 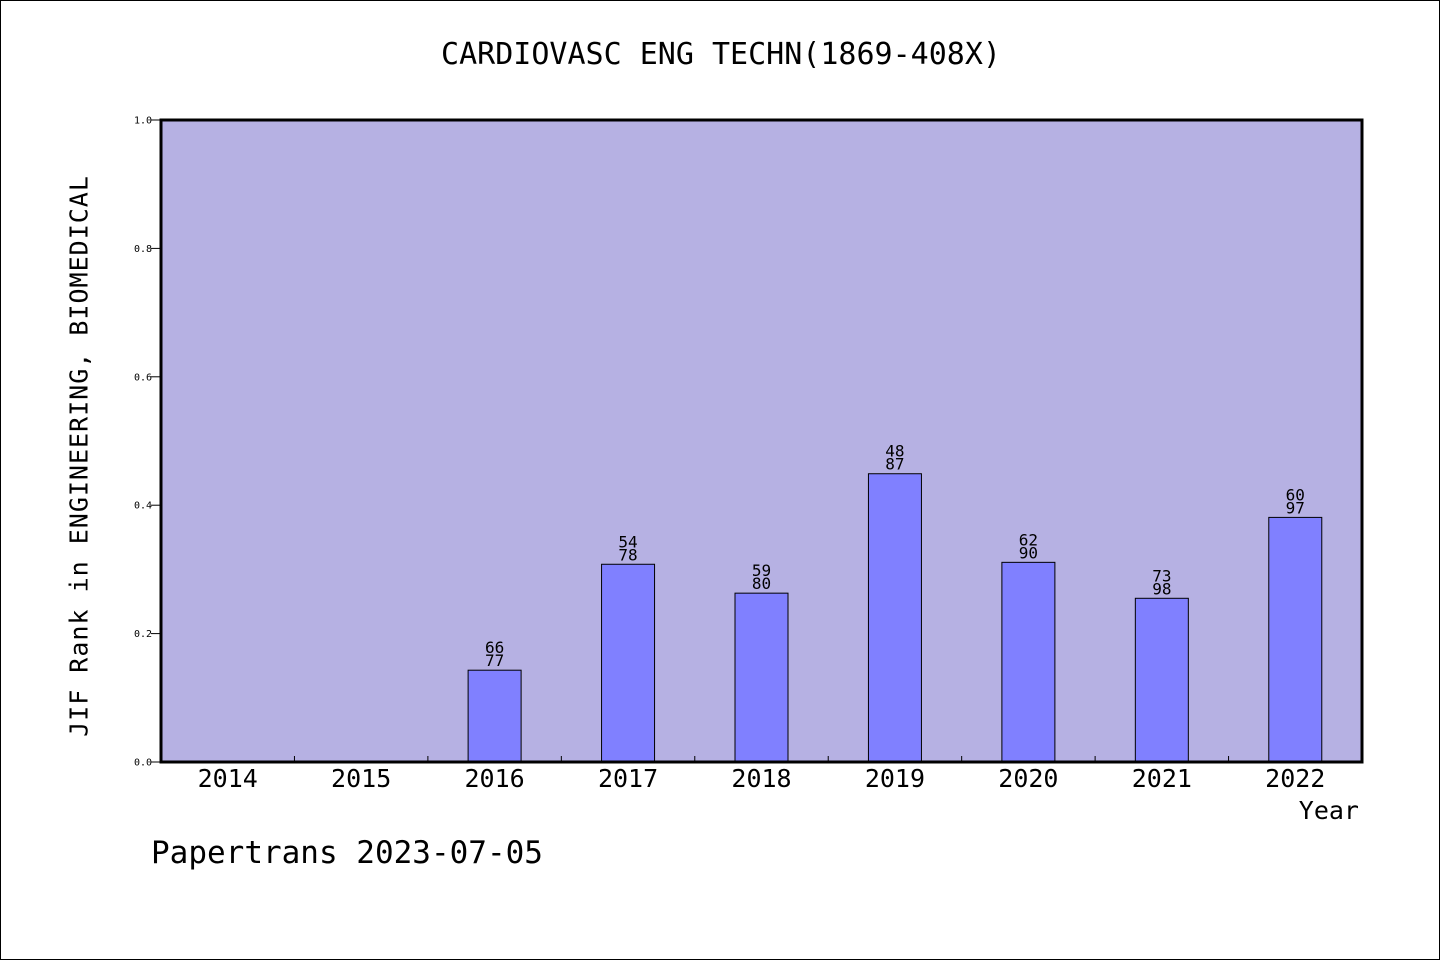 I want to click on x-tick-label-2020: 2020, so click(x=1028, y=778).